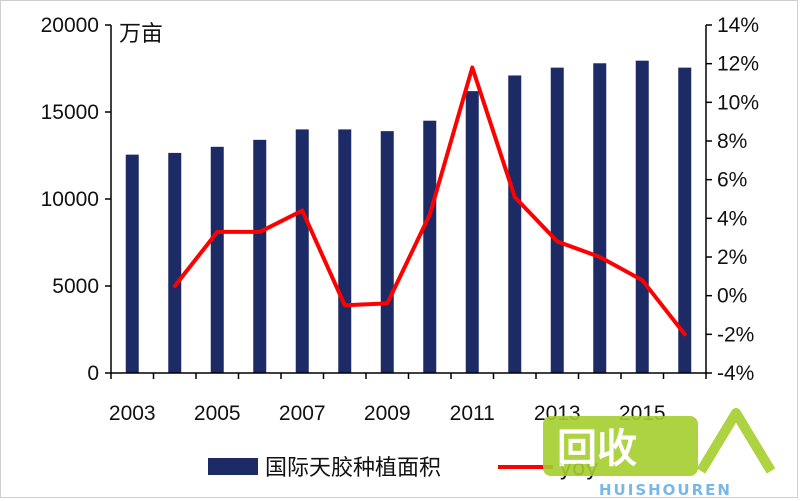 The height and width of the screenshot is (501, 800). What do you see at coordinates (472, 413) in the screenshot?
I see `x-tick-label: 2011` at bounding box center [472, 413].